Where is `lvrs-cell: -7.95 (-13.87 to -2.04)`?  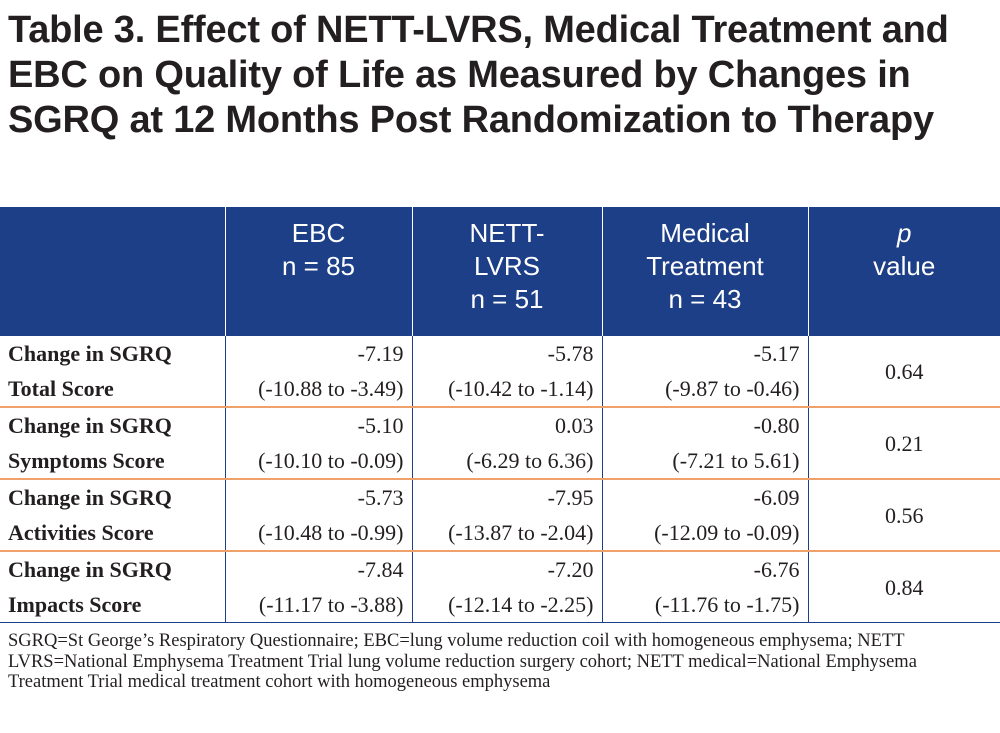 lvrs-cell: -7.95 (-13.87 to -2.04) is located at coordinates (506, 515).